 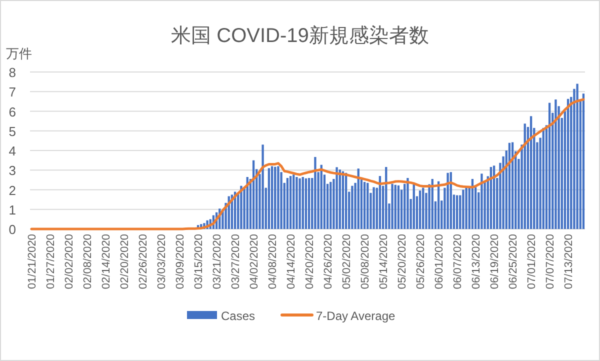 What do you see at coordinates (218, 262) in the screenshot?
I see `x-tick-label: 03/21/2020` at bounding box center [218, 262].